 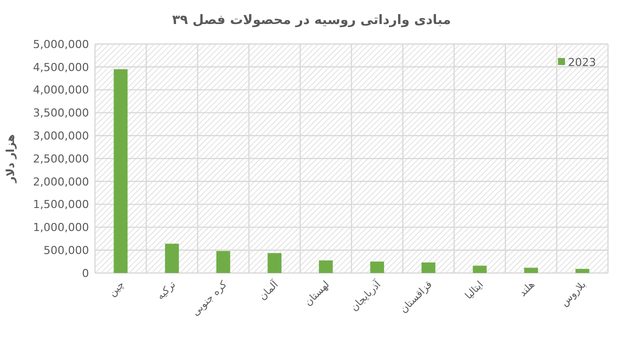 I want to click on chart-title: مبادی وارداتی روسیه در محصولات فصل ۳۹, so click(x=311, y=20).